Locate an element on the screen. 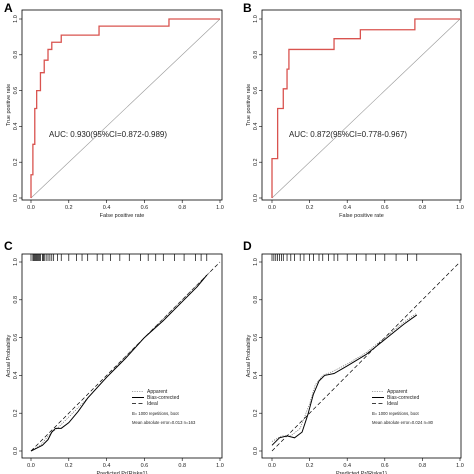  calibration-note: Mean absolute error=0.024 n=80 is located at coordinates (403, 422).